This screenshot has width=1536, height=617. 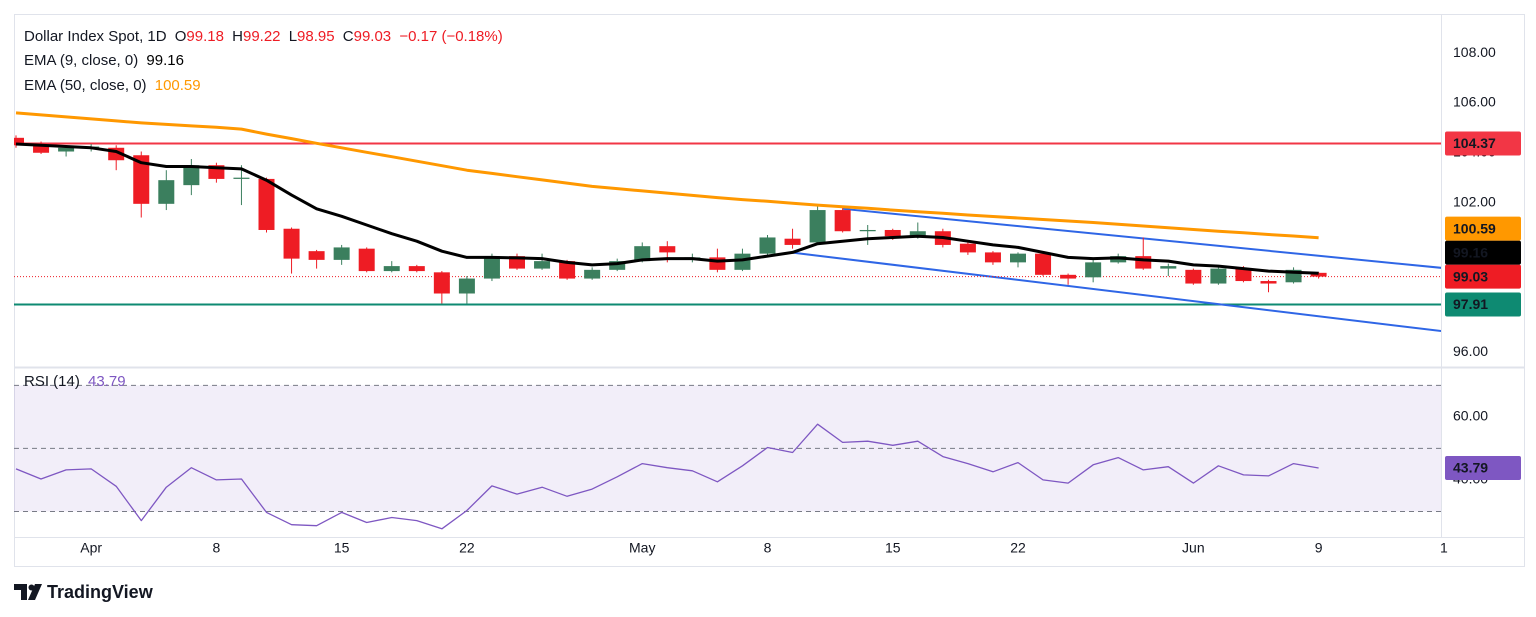 I want to click on high-value: 99.22, so click(x=262, y=36).